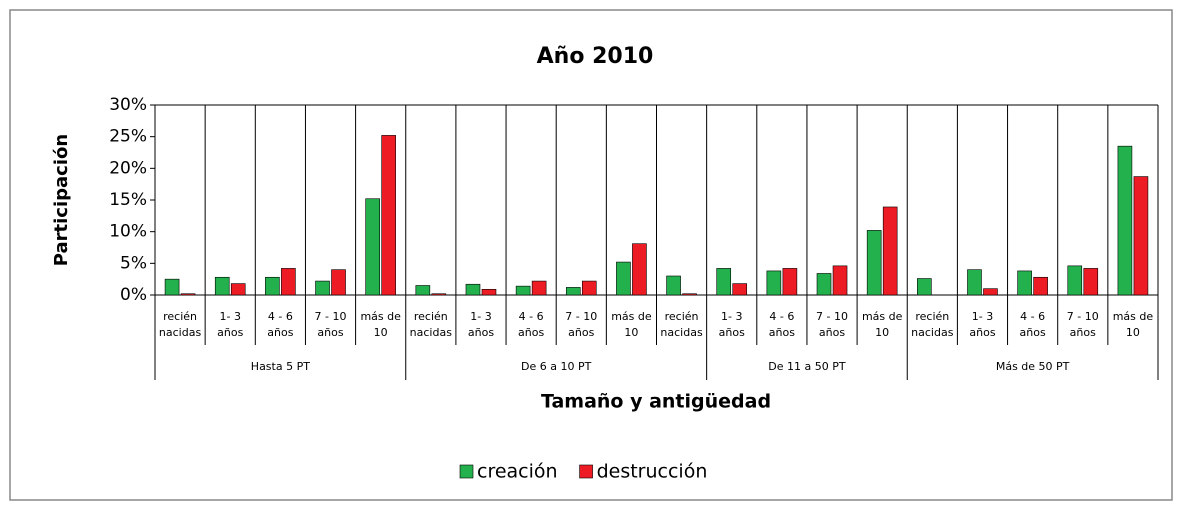 The height and width of the screenshot is (511, 1179). Describe the element at coordinates (61, 200) in the screenshot. I see `y-axis-title: Participación` at that location.